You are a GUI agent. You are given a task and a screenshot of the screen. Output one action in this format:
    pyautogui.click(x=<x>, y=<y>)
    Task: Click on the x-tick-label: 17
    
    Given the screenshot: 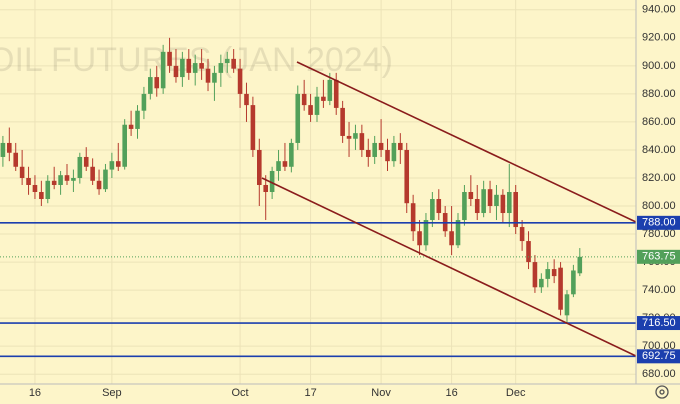 What is the action you would take?
    pyautogui.click(x=310, y=393)
    